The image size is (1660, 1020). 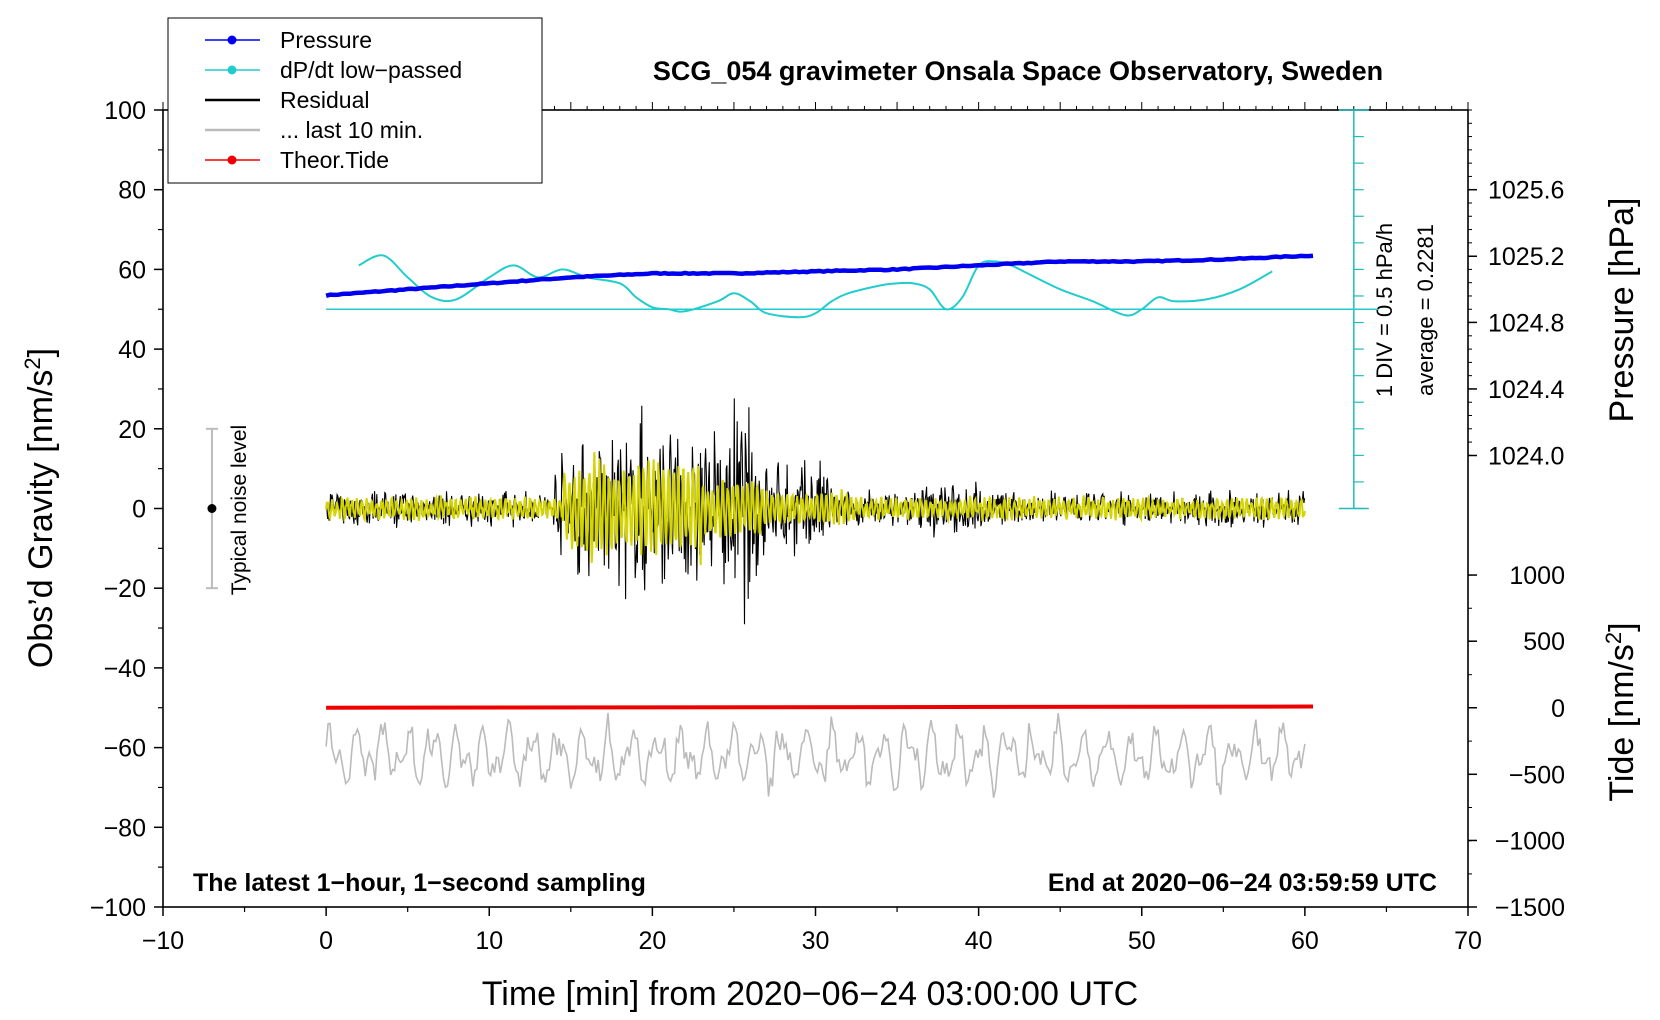 What do you see at coordinates (1622, 722) in the screenshot?
I see `tide-axis-title-text: Tide [nm/s` at bounding box center [1622, 722].